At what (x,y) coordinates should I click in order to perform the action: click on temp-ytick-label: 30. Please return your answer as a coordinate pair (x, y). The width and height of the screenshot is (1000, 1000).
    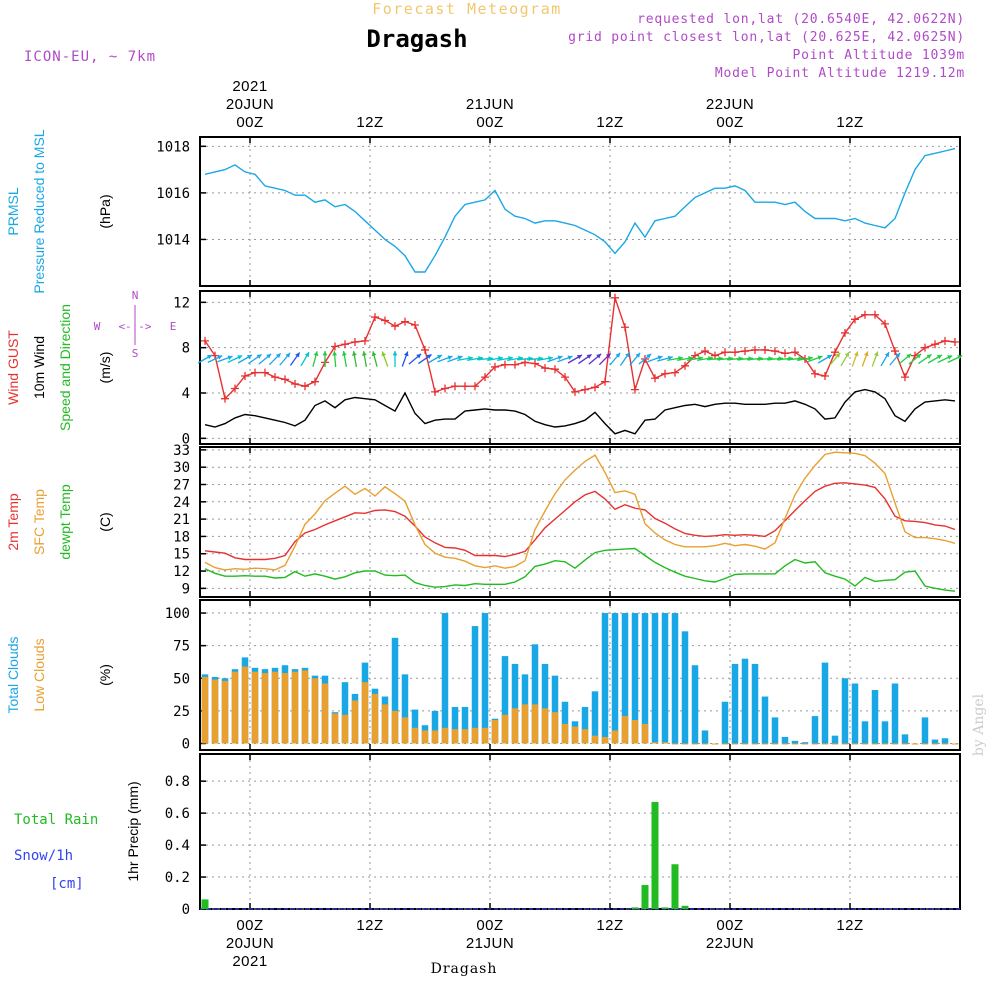
    Looking at the image, I should click on (181, 468).